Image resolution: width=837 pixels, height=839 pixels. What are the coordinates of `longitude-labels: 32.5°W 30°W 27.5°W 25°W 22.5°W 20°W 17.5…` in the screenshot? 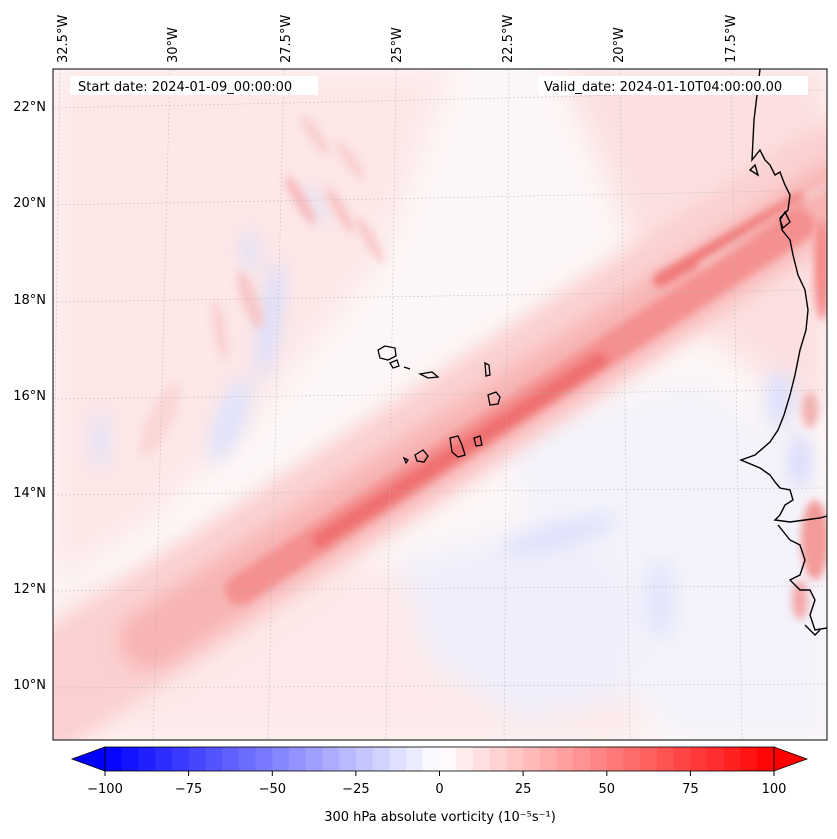 It's located at (397, 39).